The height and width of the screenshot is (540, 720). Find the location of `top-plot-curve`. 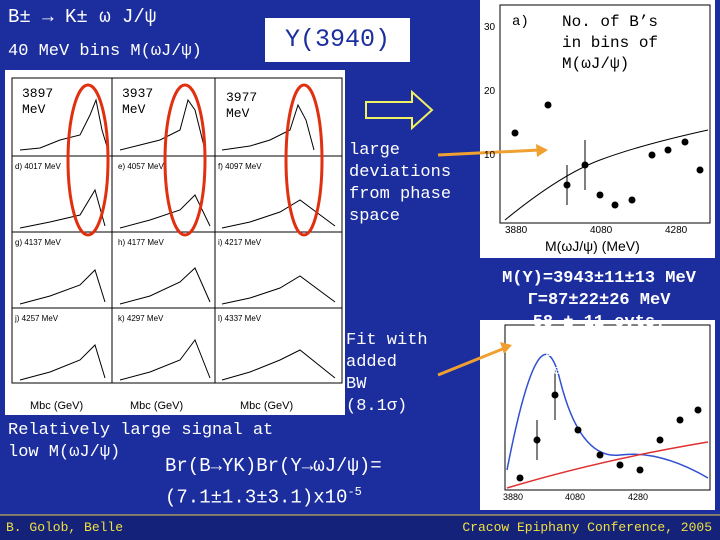

top-plot-curve is located at coordinates (606, 175).